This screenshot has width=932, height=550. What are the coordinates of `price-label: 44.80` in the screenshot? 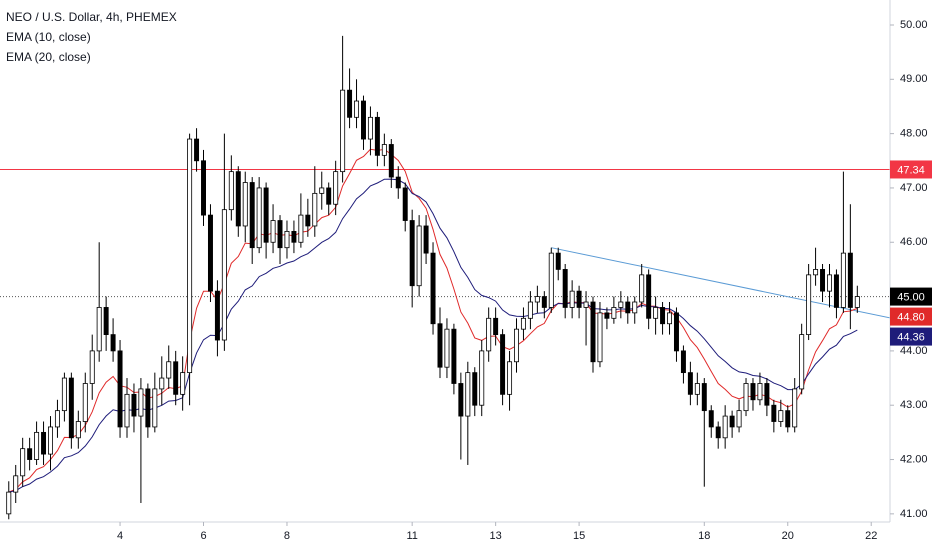 It's located at (911, 317).